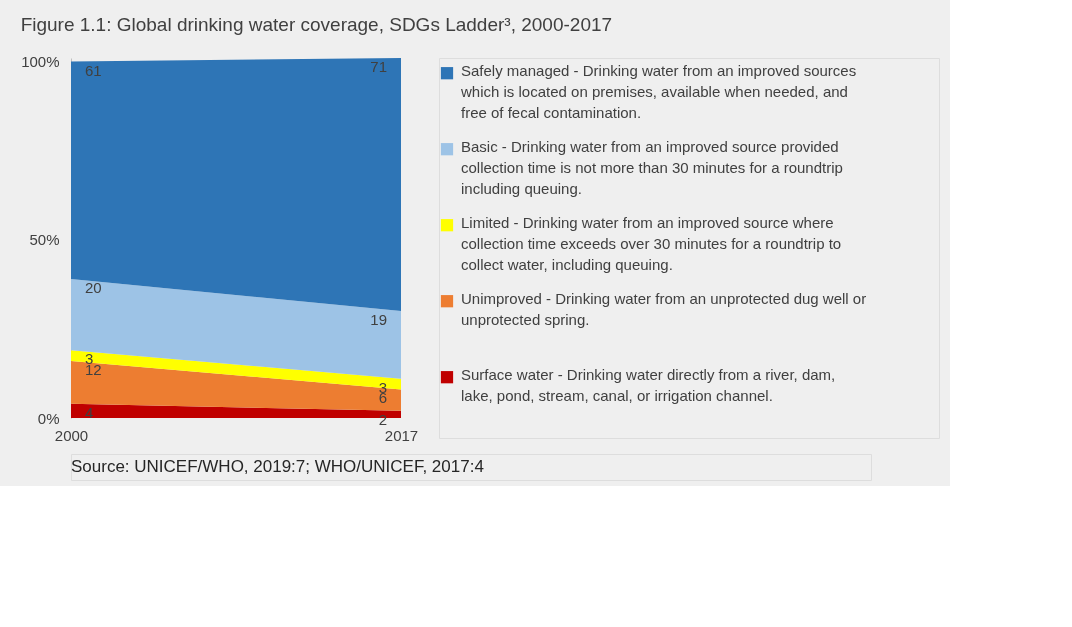 Image resolution: width=1072 pixels, height=627 pixels. What do you see at coordinates (71, 435) in the screenshot?
I see `x-tick-label: 2000` at bounding box center [71, 435].